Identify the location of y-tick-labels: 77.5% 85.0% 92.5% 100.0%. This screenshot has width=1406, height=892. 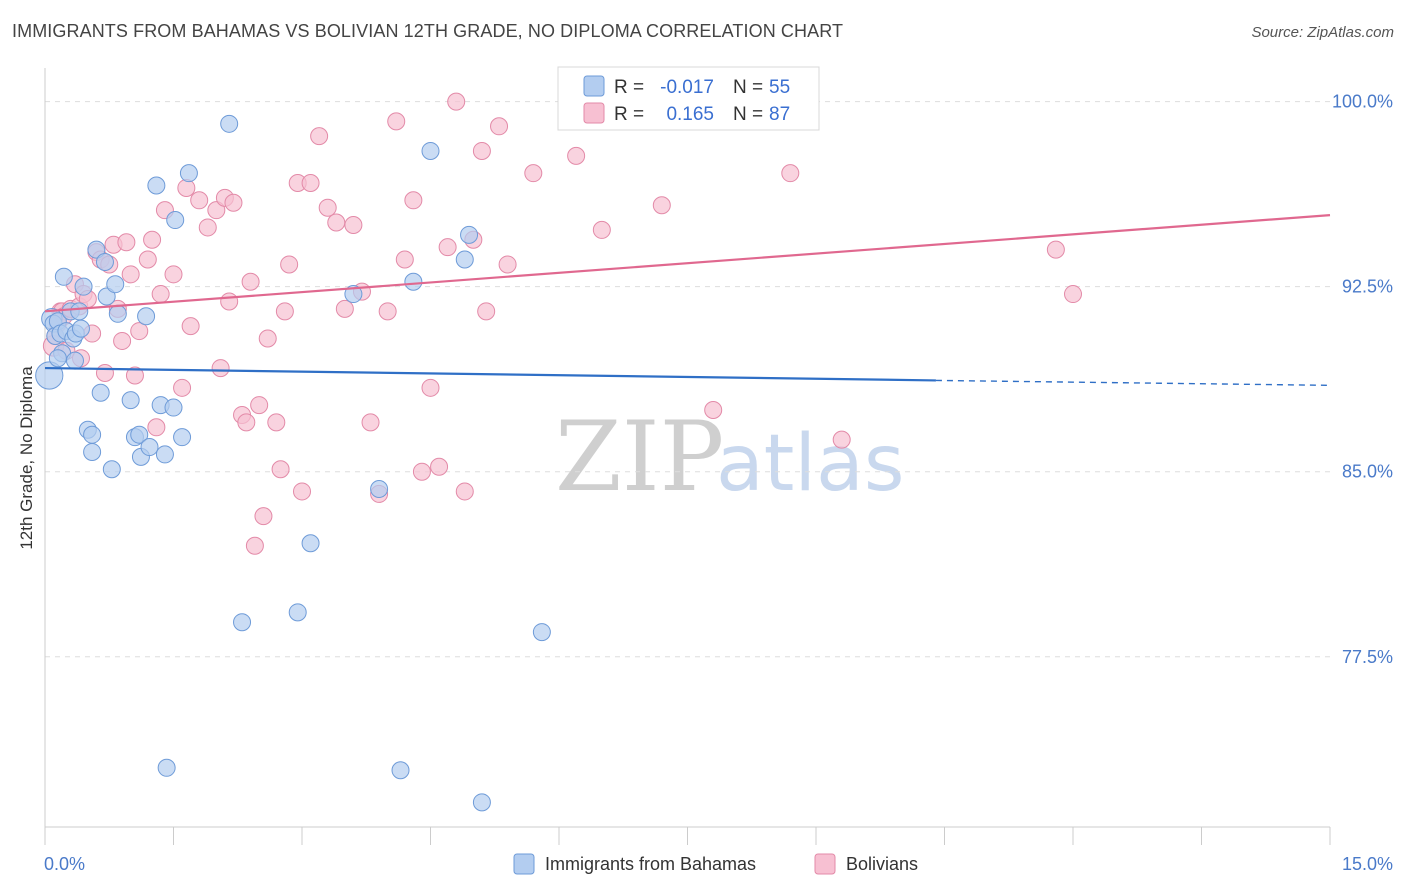
(1362, 379).